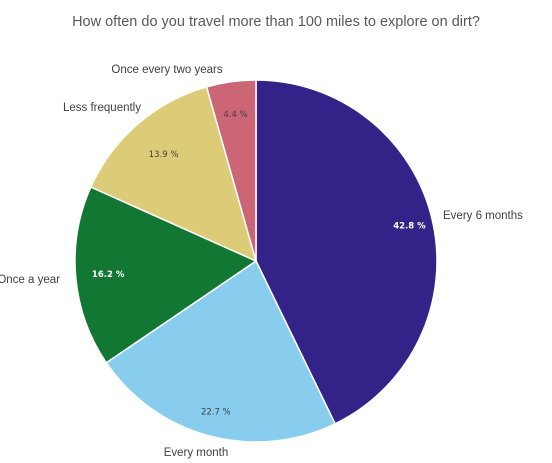 Image resolution: width=552 pixels, height=463 pixels. I want to click on slice-category-label-once-a-year: Once a year, so click(30, 280).